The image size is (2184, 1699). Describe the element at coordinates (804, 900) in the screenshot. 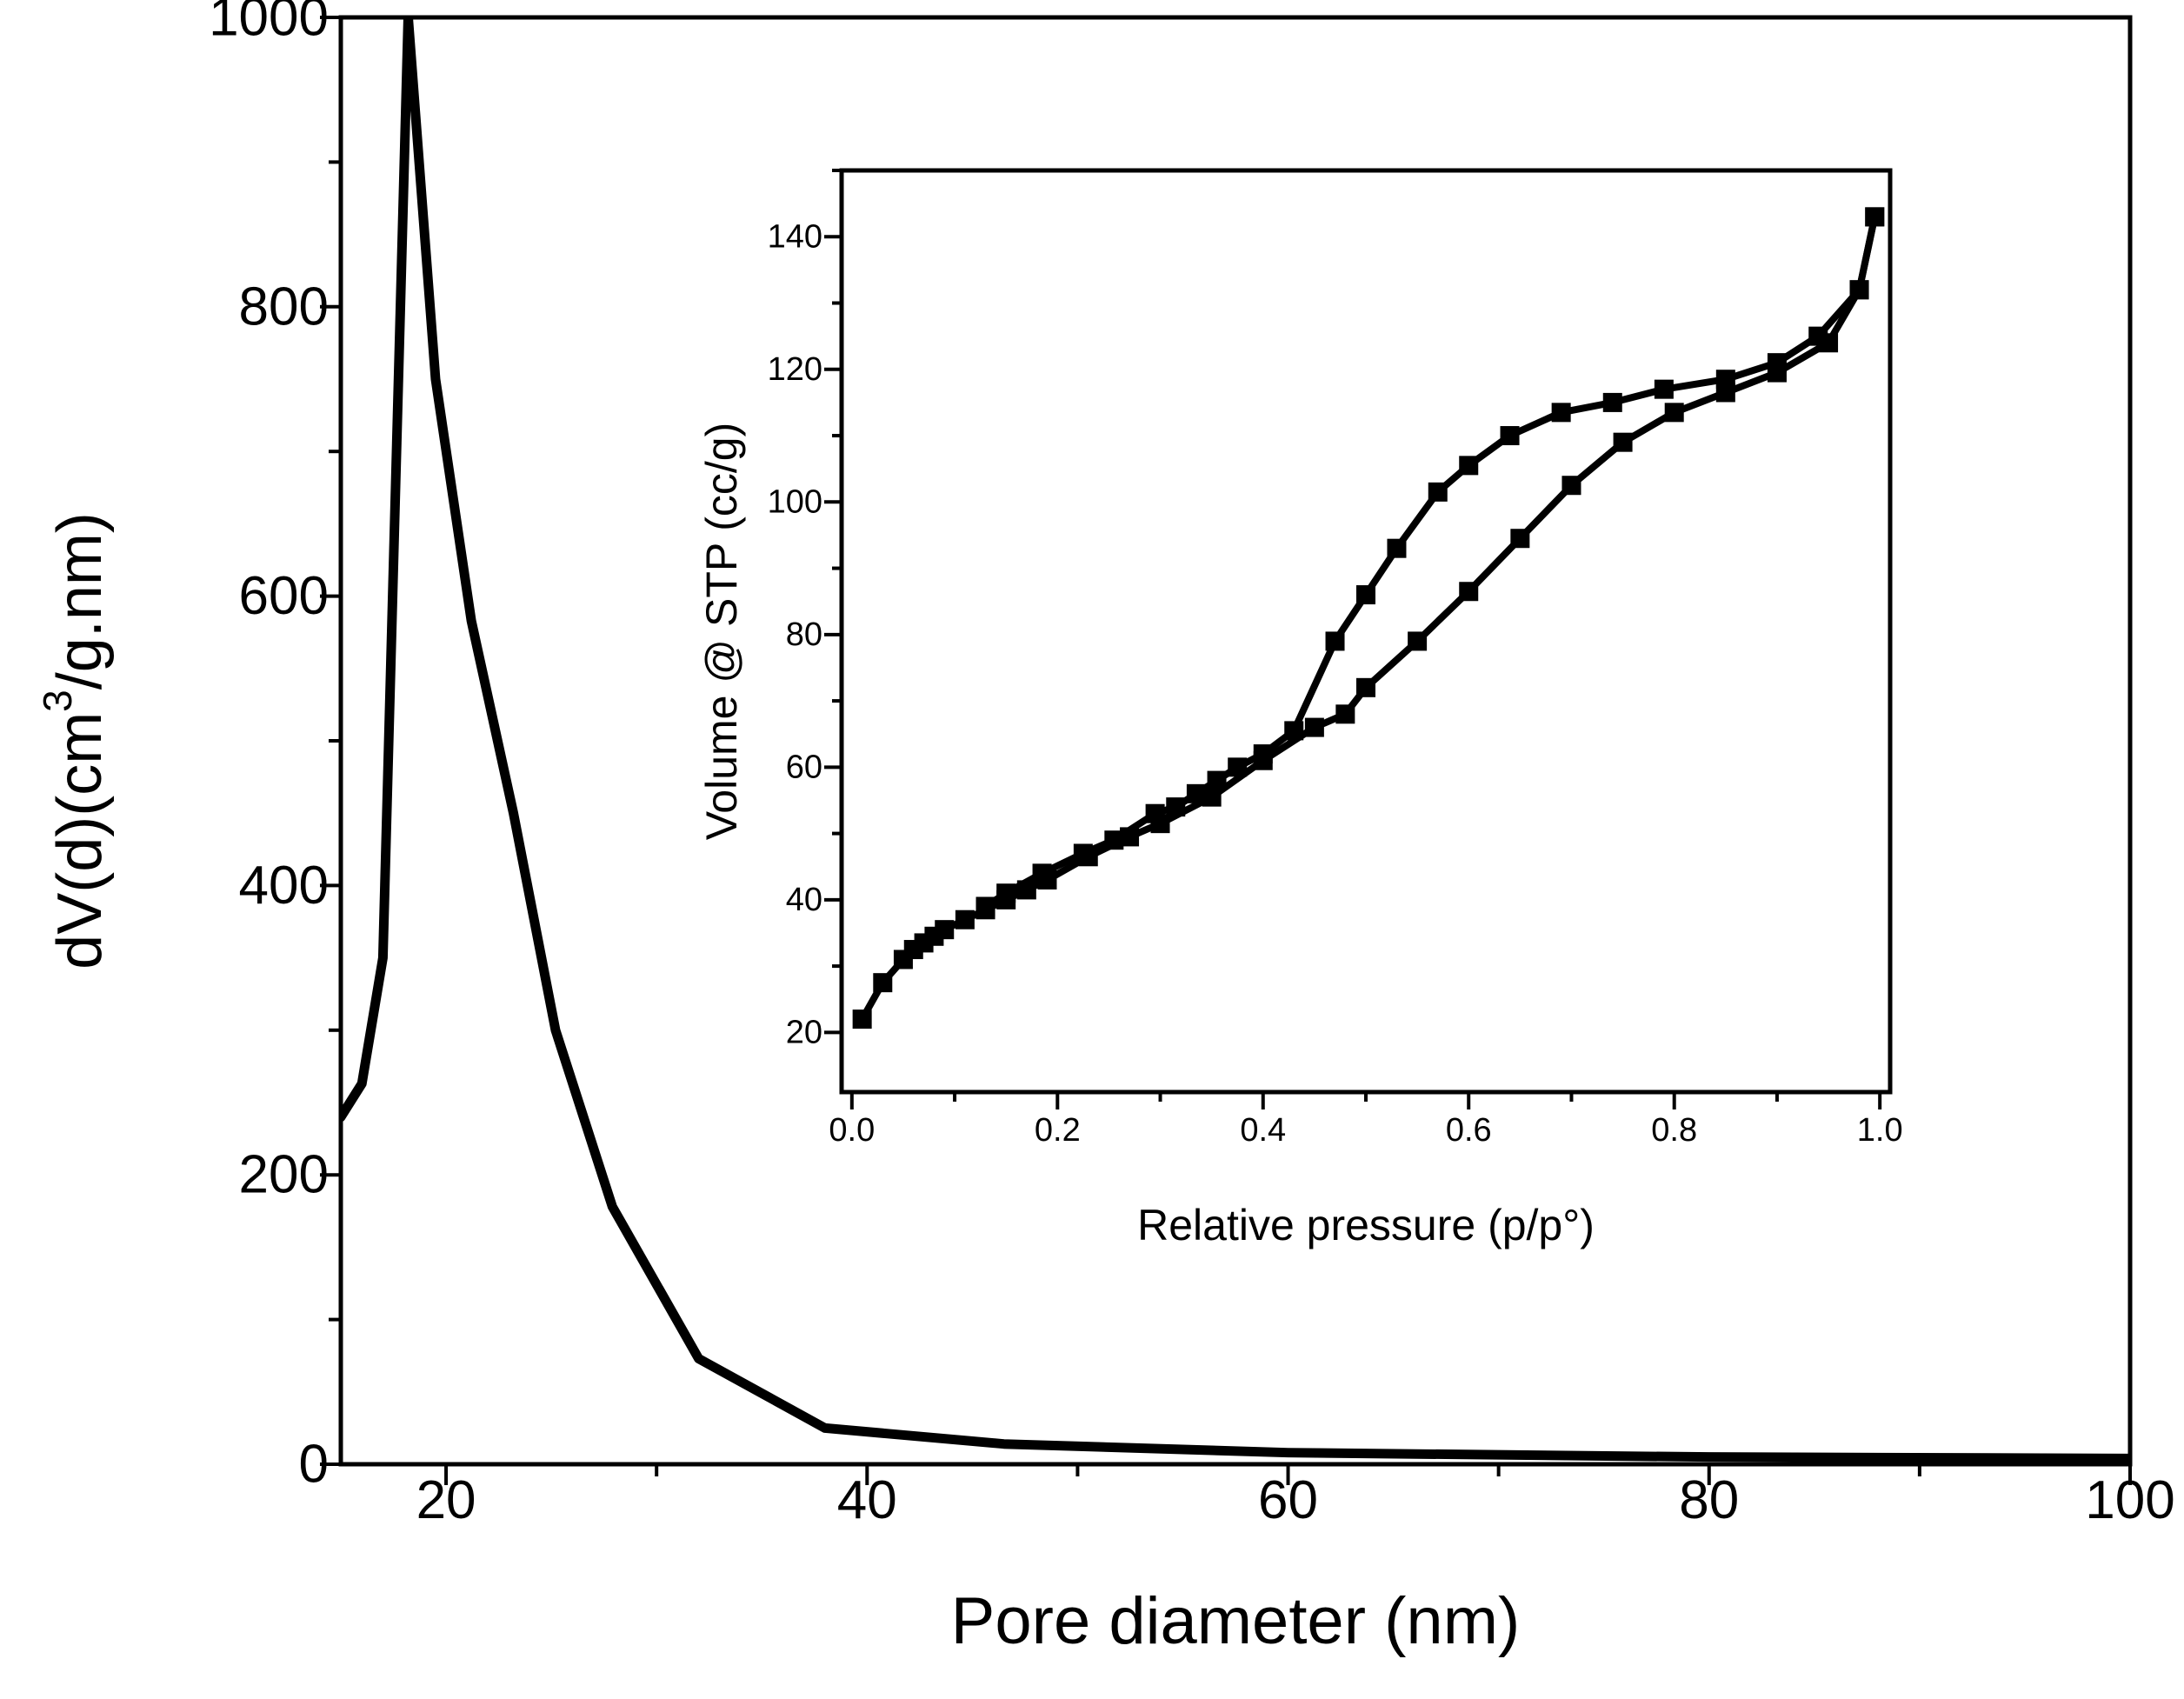

I see `inset-y-tick-label: 40` at that location.